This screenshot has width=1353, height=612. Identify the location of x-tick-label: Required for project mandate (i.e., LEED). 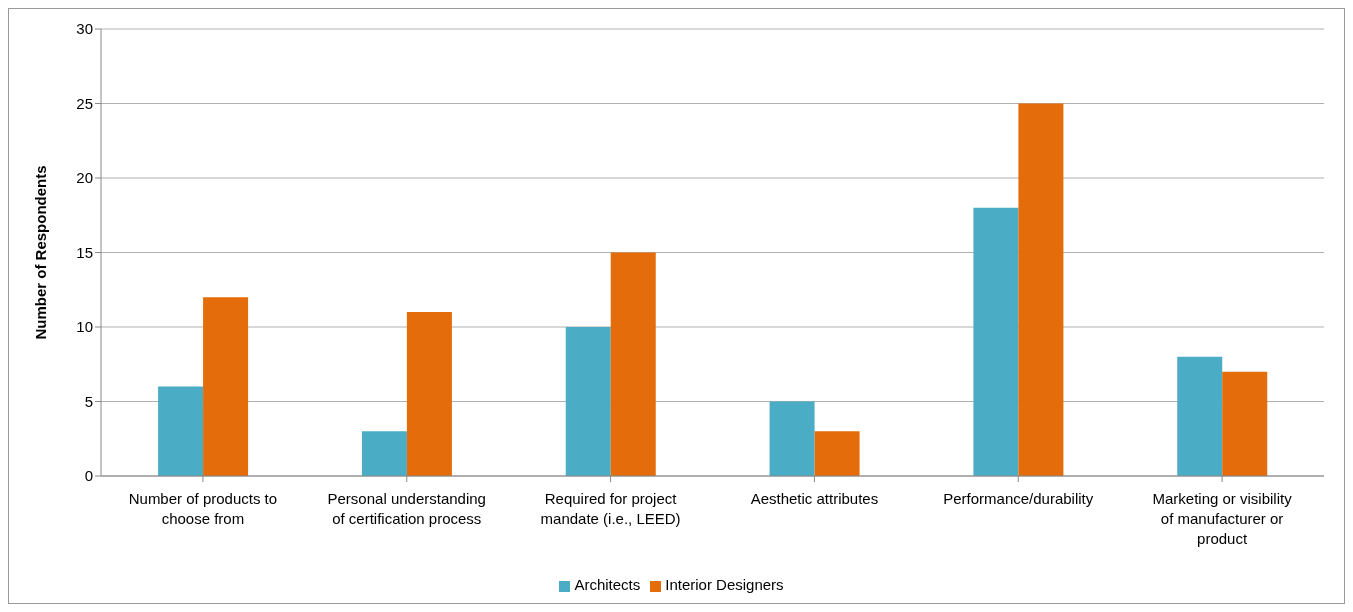
(610, 508).